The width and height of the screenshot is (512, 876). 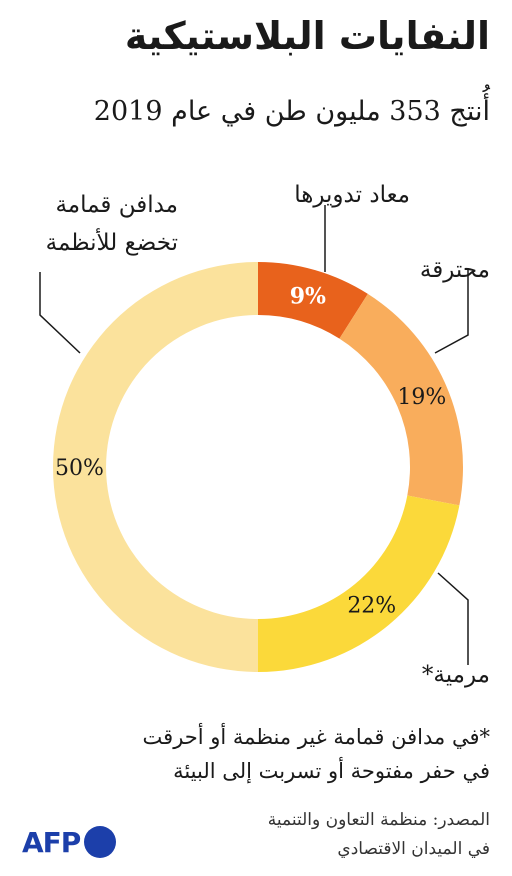 I want to click on category-label-landfill: مدافن قمامة تخضع للأنظمة, so click(x=112, y=224).